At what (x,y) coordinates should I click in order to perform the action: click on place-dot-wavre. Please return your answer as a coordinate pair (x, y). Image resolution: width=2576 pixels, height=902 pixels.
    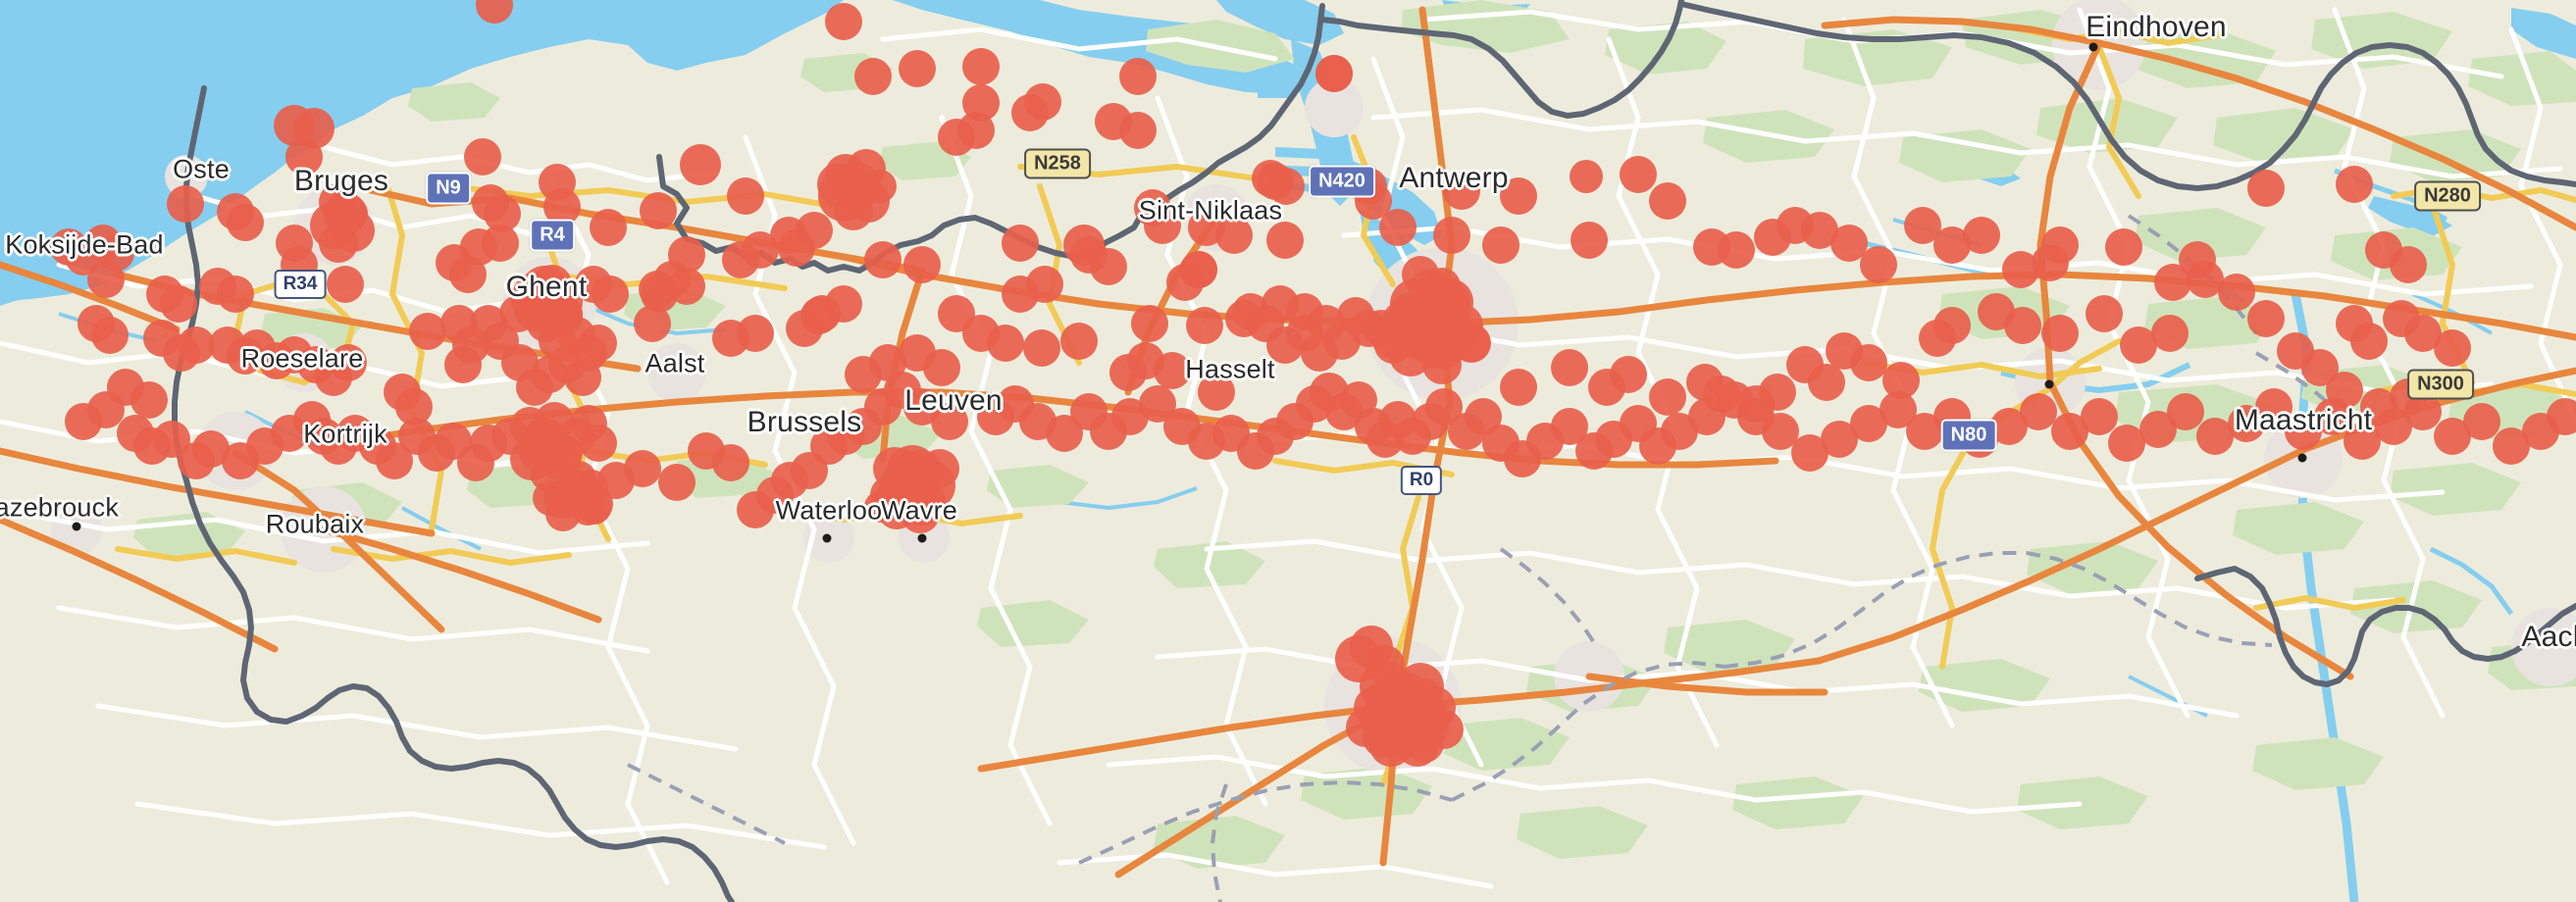
    Looking at the image, I should click on (922, 538).